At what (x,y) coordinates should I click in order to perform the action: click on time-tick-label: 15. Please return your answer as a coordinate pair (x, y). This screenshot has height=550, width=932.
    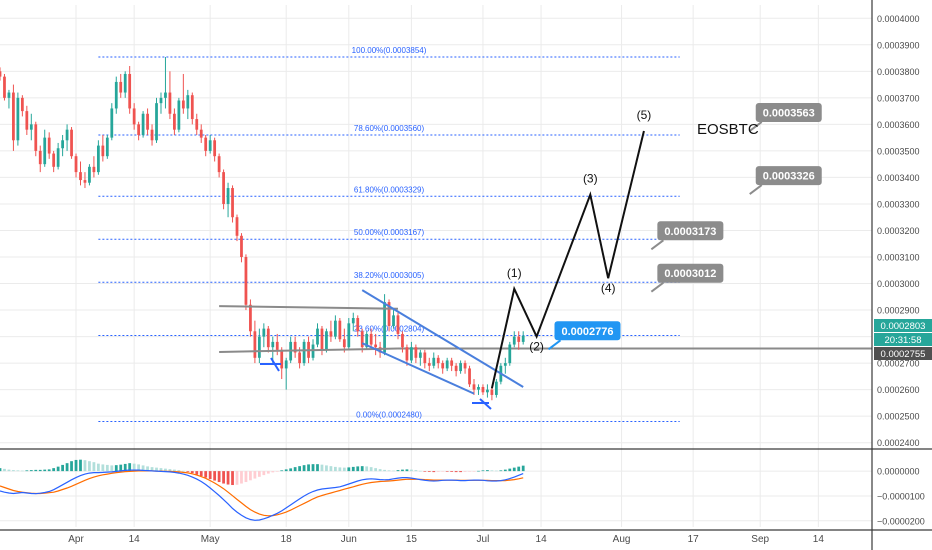
    Looking at the image, I should click on (412, 539).